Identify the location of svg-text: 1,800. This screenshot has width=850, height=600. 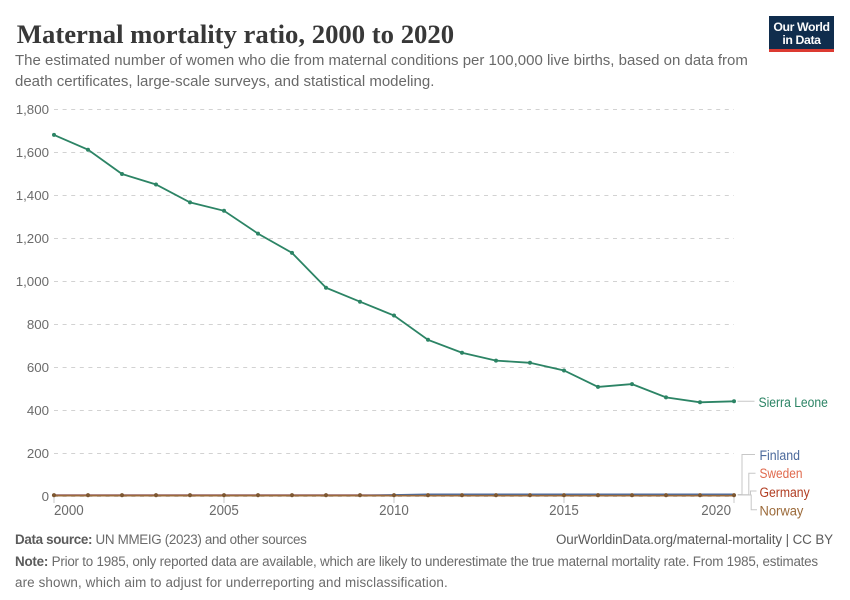
(32, 109).